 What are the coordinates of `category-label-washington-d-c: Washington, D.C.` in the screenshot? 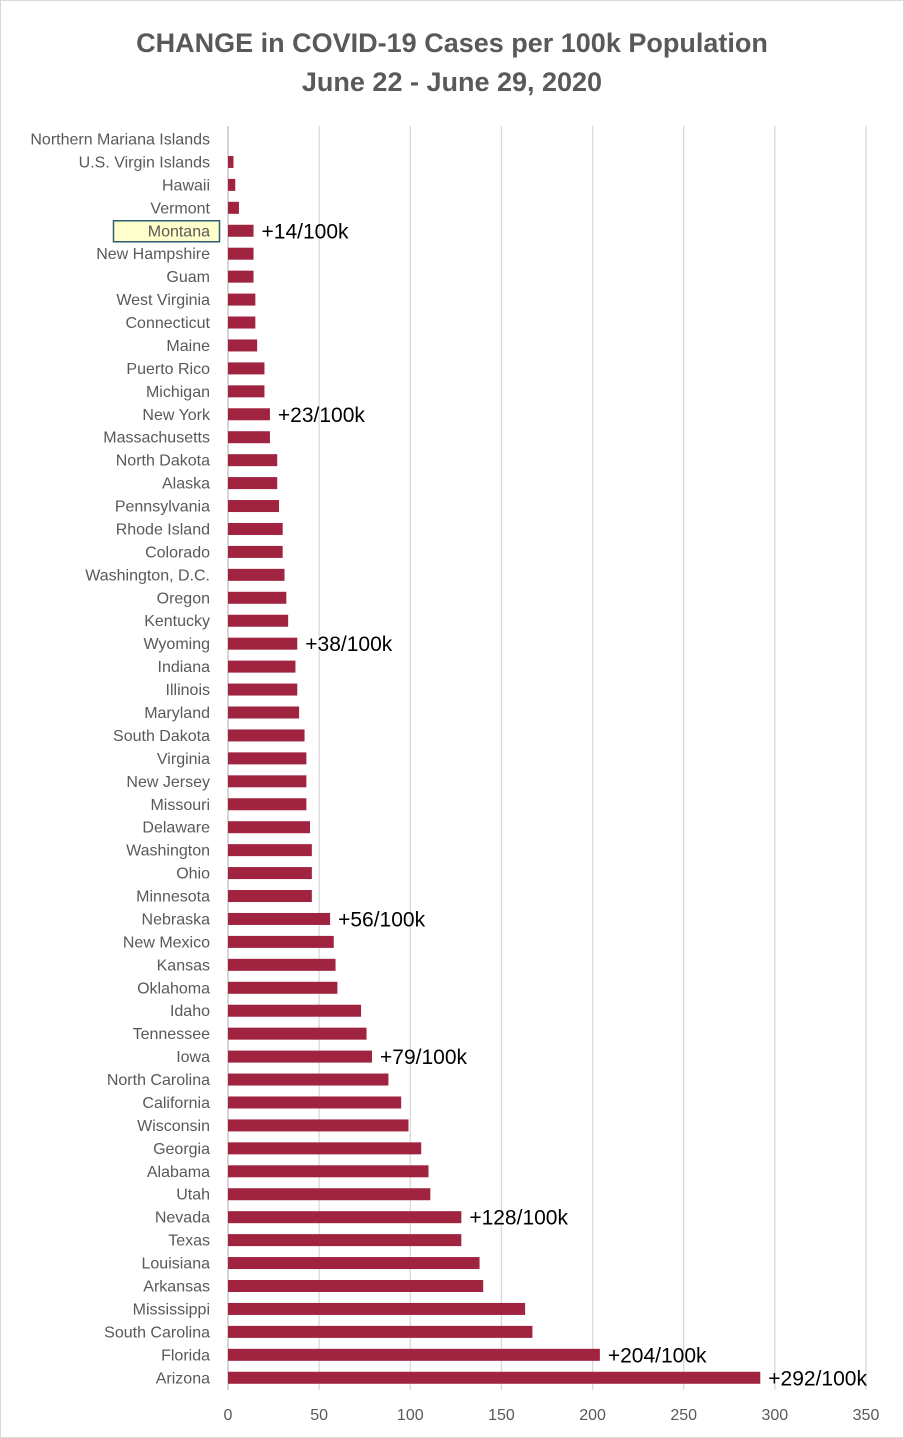 It's located at (147, 575).